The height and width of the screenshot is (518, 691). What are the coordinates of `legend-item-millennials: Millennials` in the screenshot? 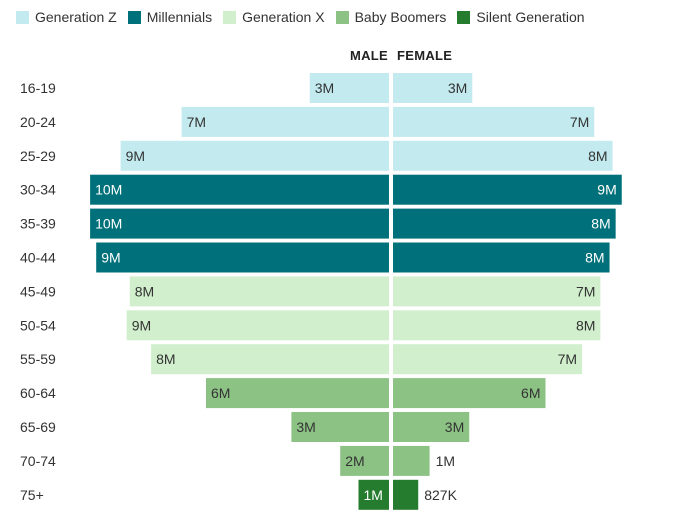 It's located at (170, 17).